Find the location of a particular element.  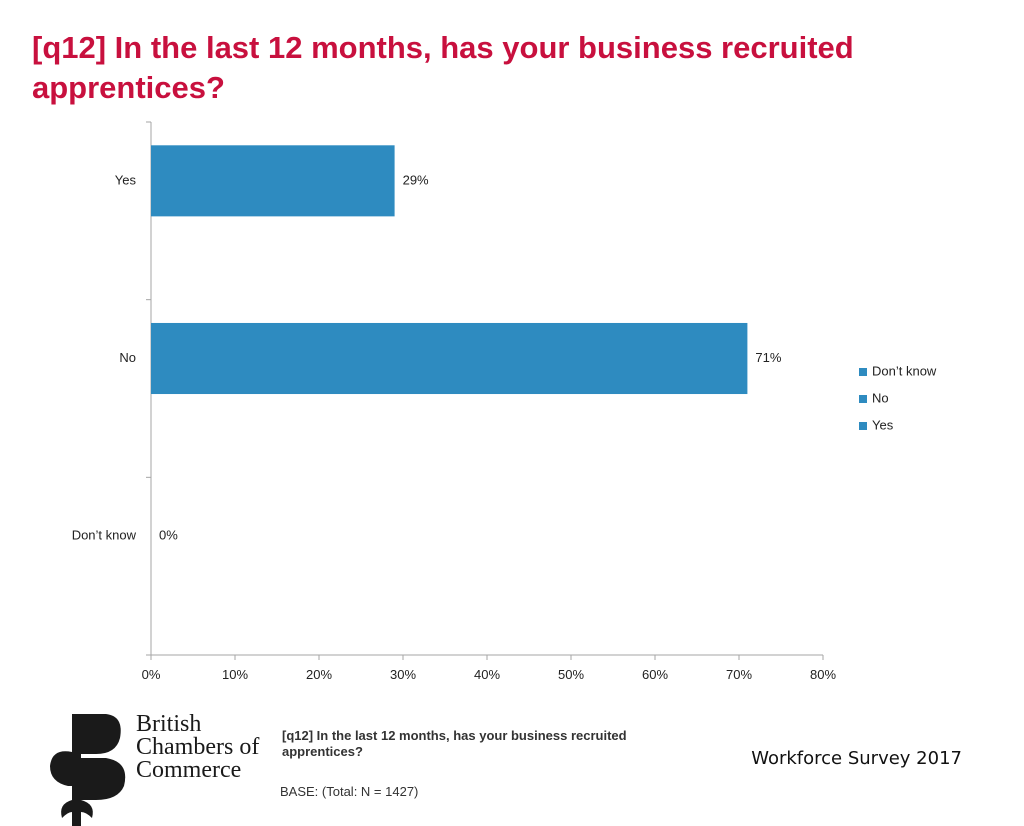

legend-label: No is located at coordinates (880, 397).